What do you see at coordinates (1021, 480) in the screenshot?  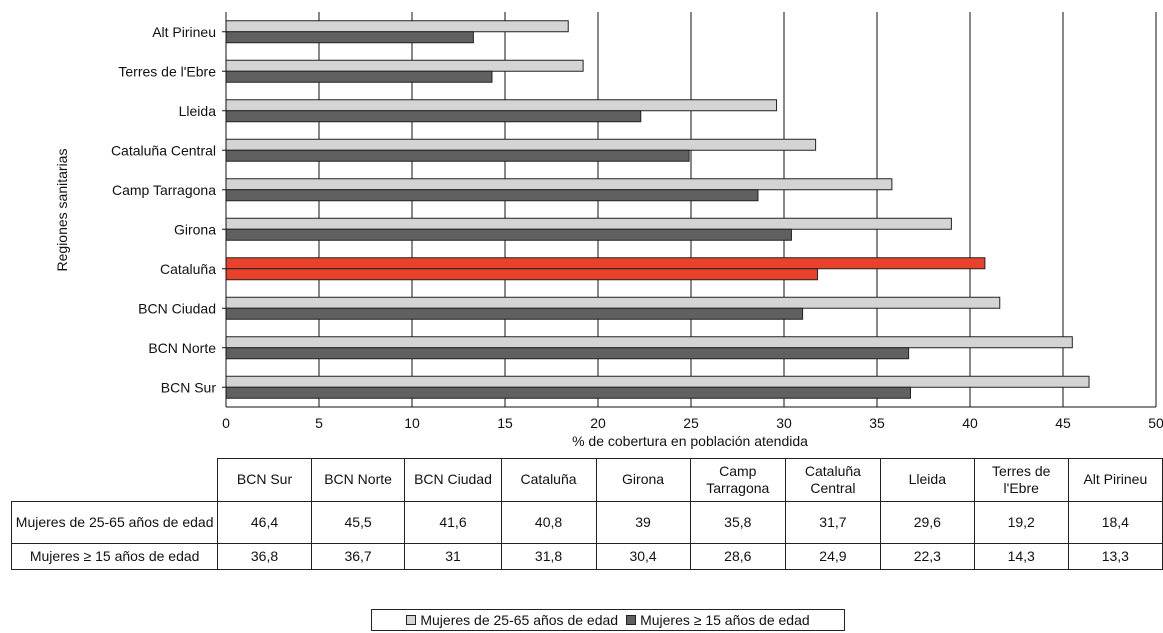 I see `table-header-cell: Terres de l'Ebre` at bounding box center [1021, 480].